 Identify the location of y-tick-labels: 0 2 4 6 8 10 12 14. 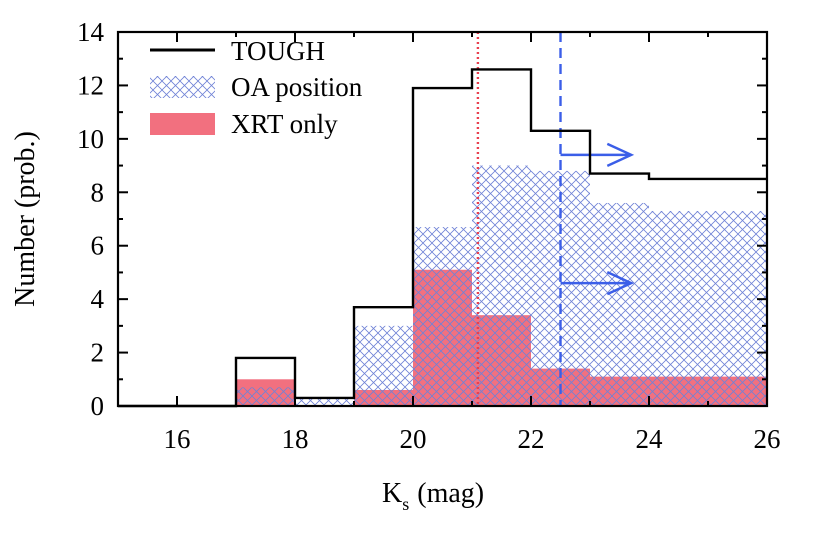
(91, 219).